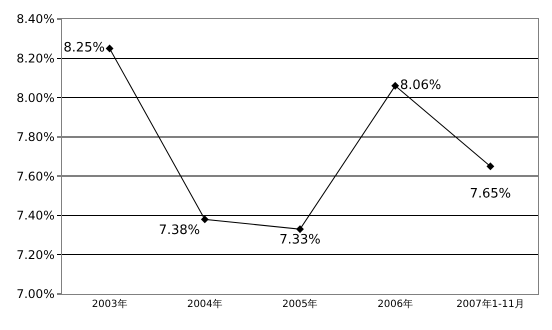  Describe the element at coordinates (35, 137) in the screenshot. I see `y-tick-label: 7.80%` at that location.